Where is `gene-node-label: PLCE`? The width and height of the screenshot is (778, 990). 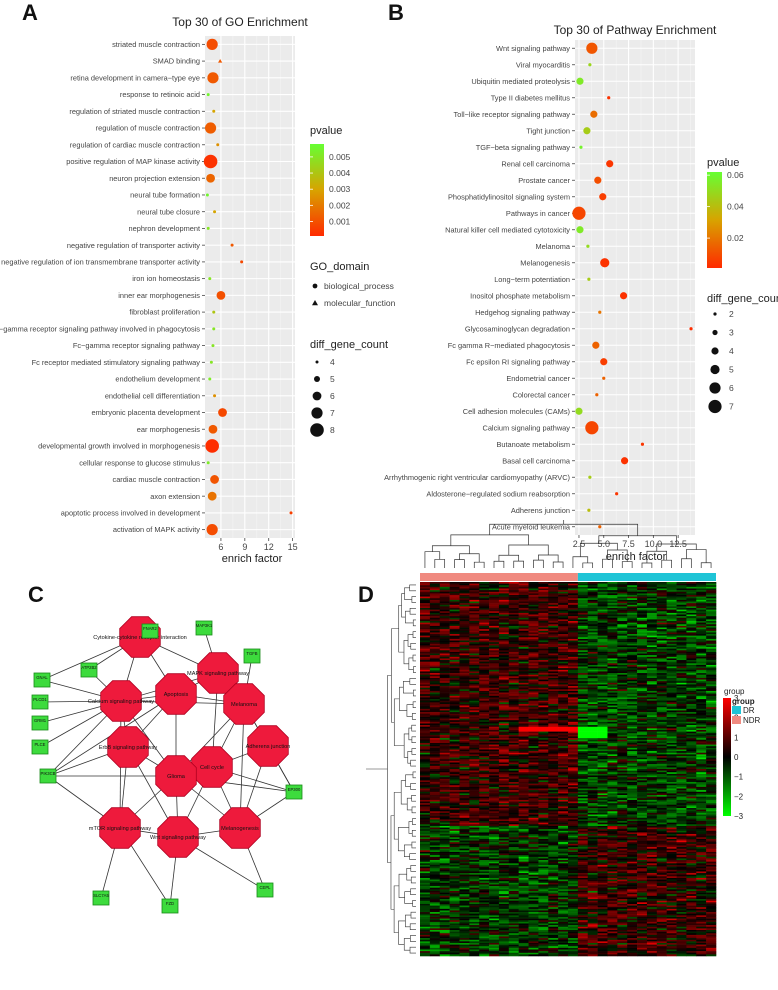
gene-node-label: PLCE is located at coordinates (40, 744).